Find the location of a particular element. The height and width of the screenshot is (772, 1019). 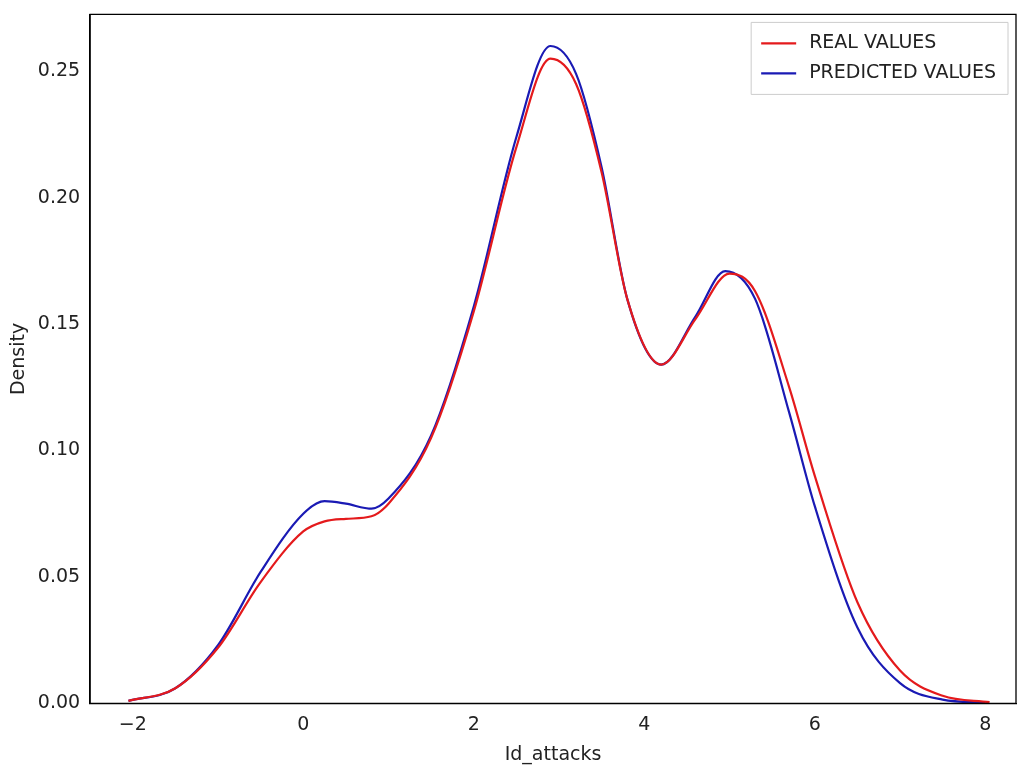

y-tick-label: 0.10 is located at coordinates (59, 448).